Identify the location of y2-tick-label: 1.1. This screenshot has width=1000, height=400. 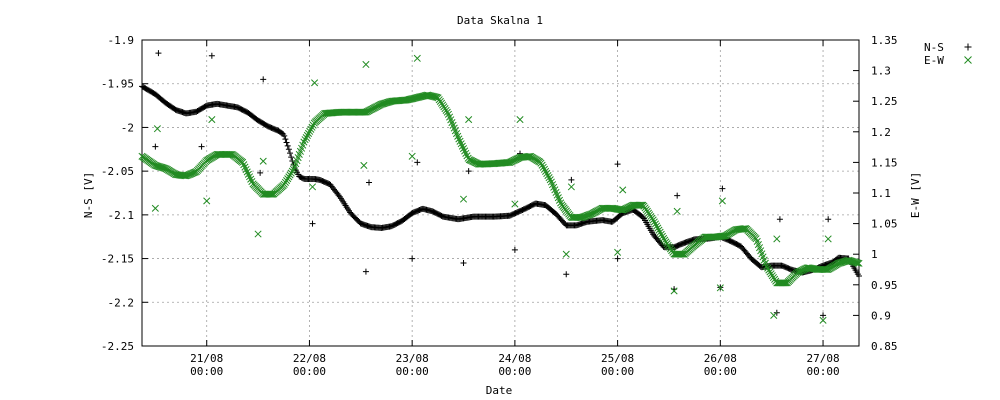
(881, 193).